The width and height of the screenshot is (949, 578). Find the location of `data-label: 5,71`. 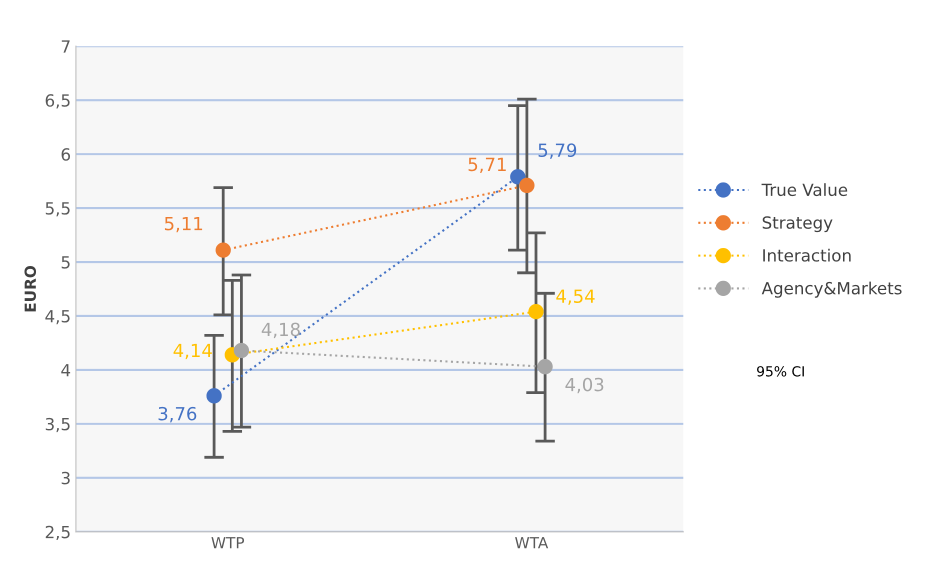

data-label: 5,71 is located at coordinates (487, 166).